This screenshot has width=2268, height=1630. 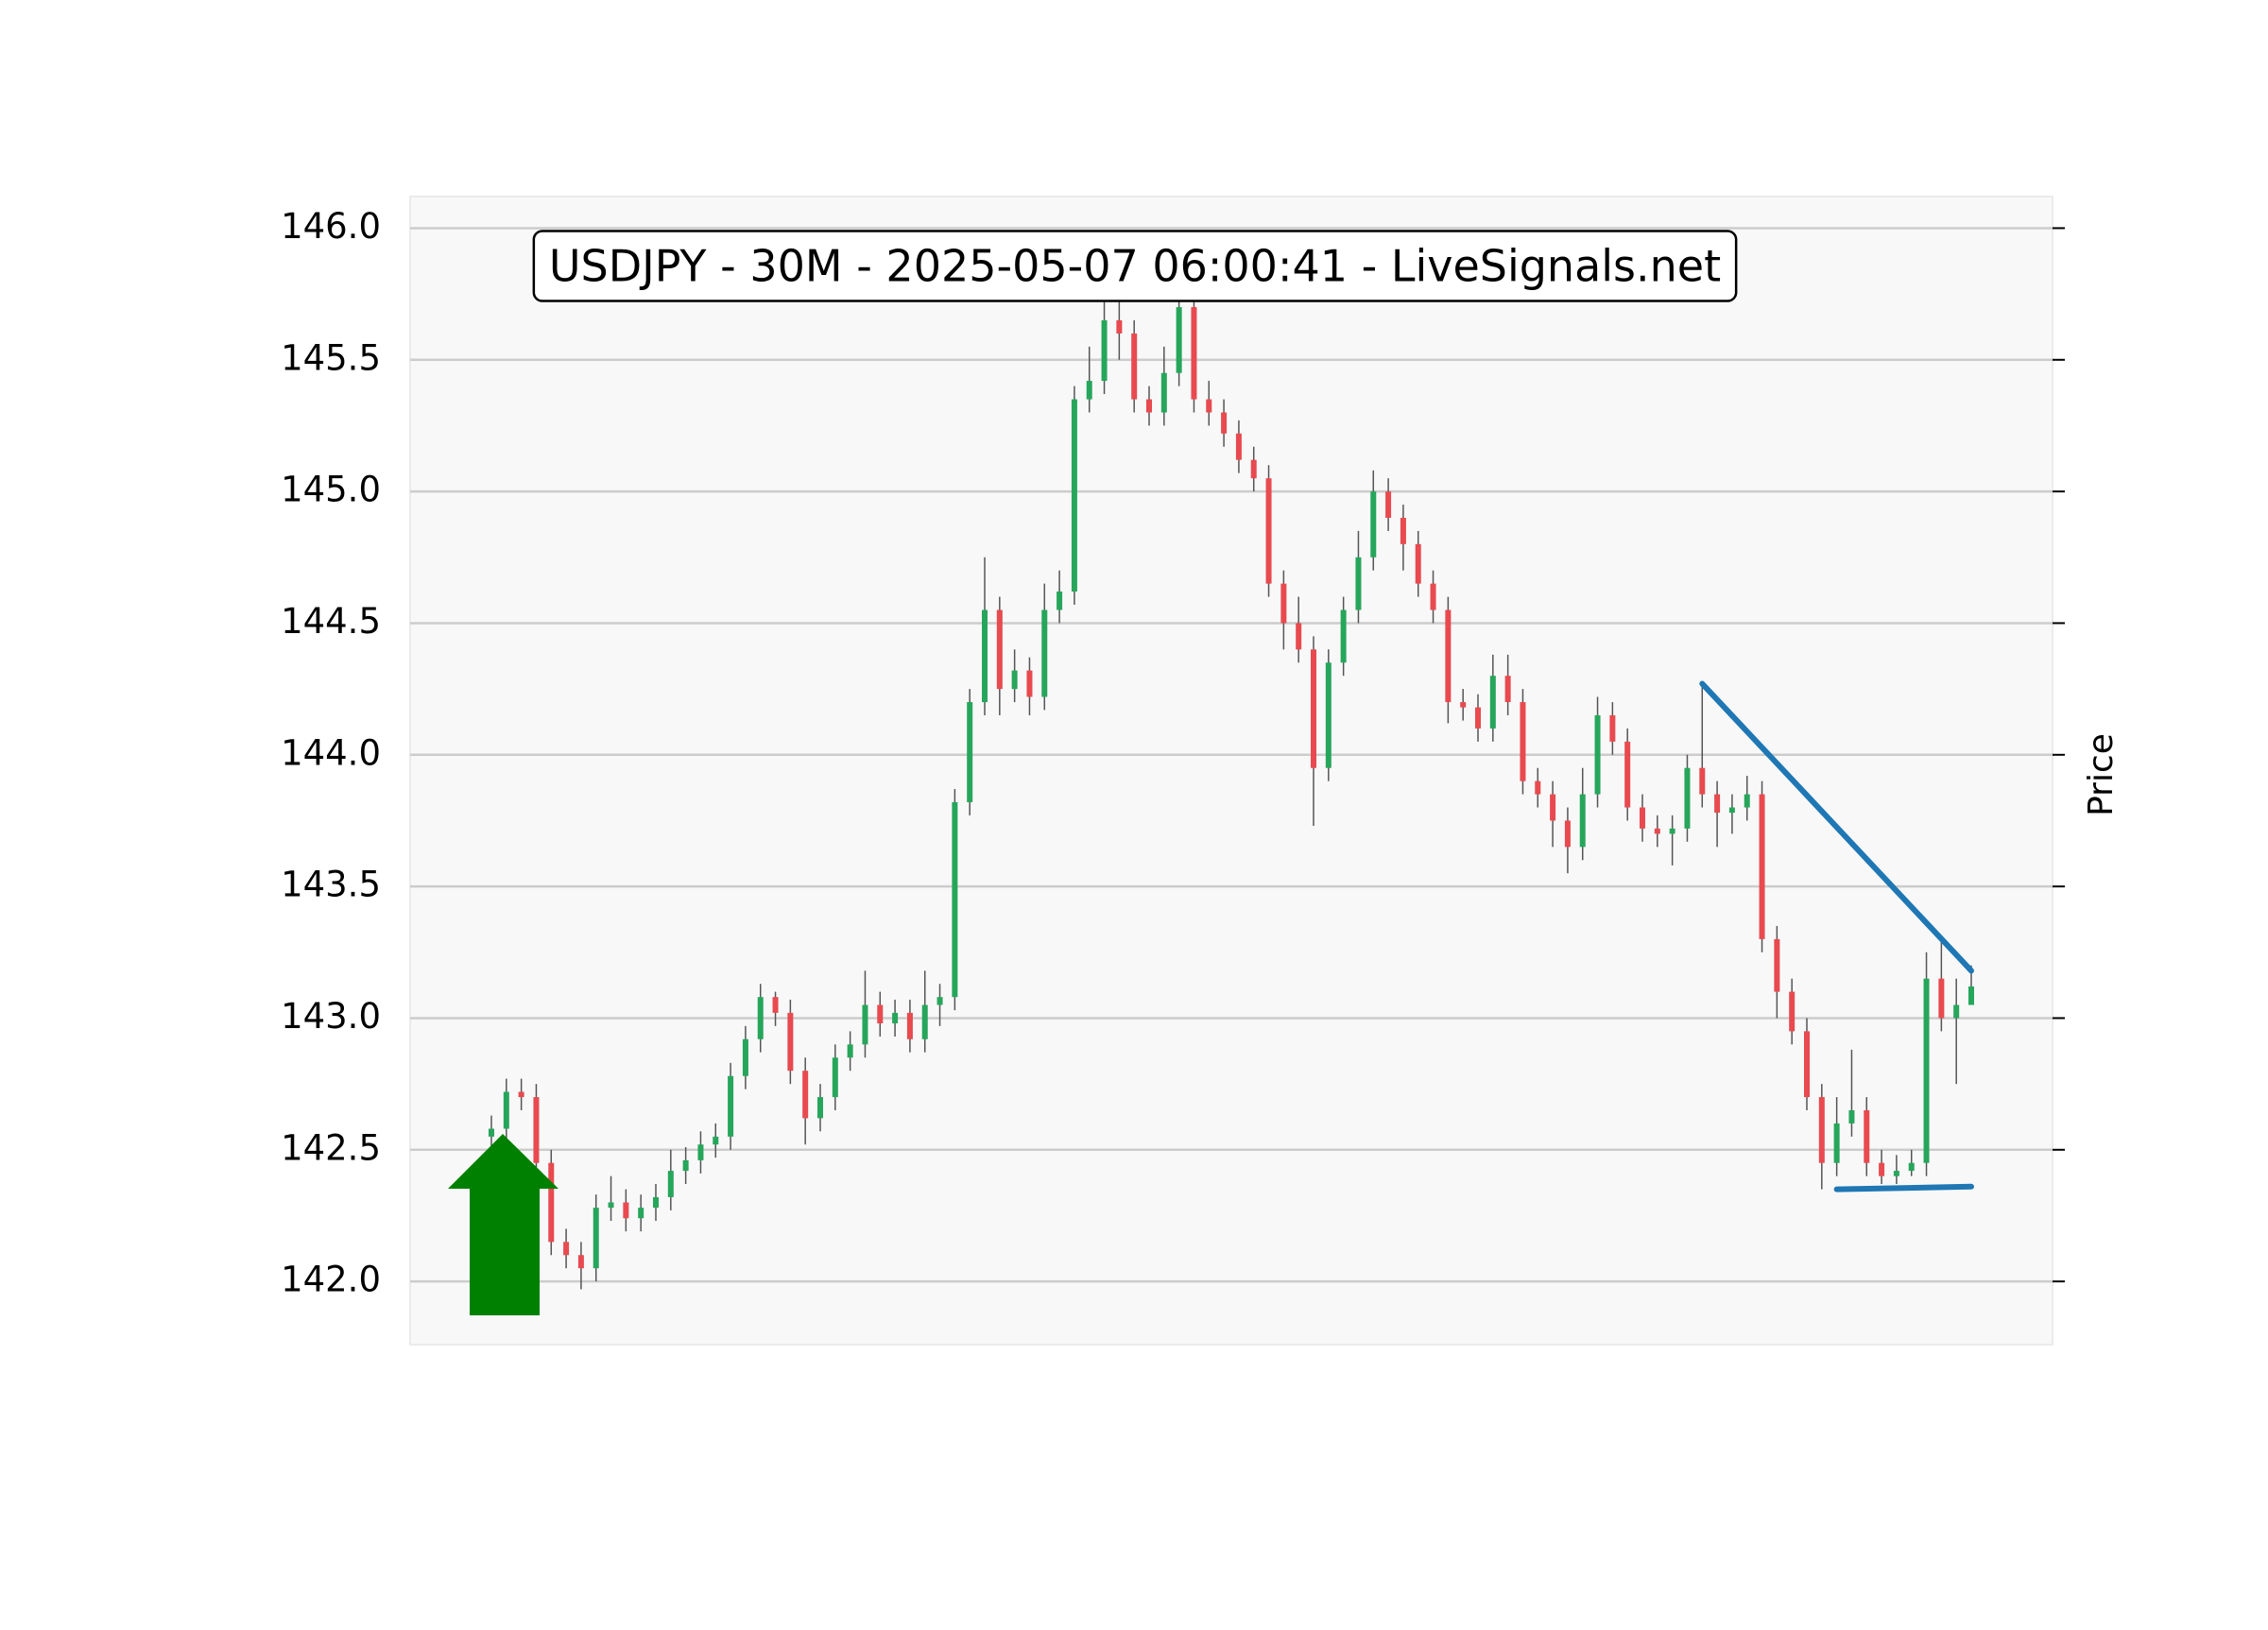 I want to click on y-tick-label: 145.0, so click(x=331, y=490).